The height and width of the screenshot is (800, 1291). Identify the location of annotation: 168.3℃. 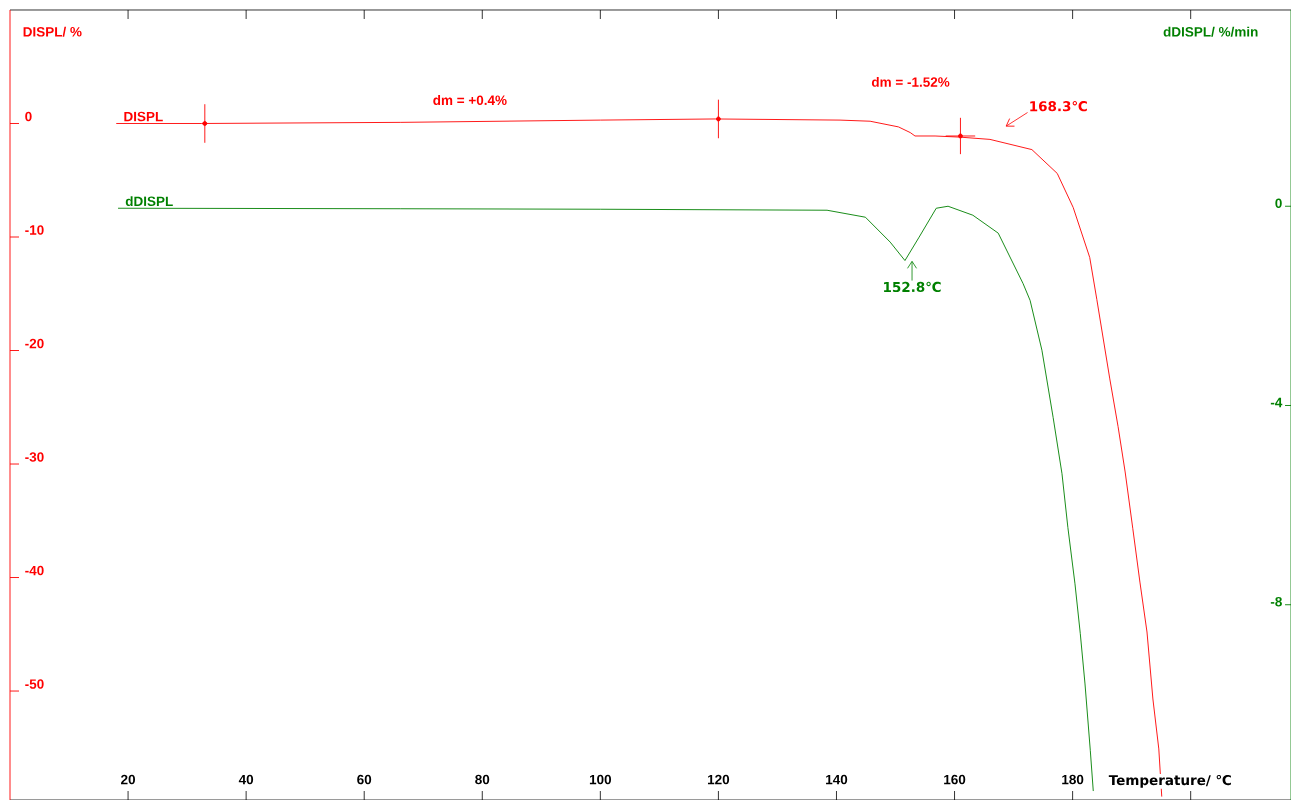
(1058, 106).